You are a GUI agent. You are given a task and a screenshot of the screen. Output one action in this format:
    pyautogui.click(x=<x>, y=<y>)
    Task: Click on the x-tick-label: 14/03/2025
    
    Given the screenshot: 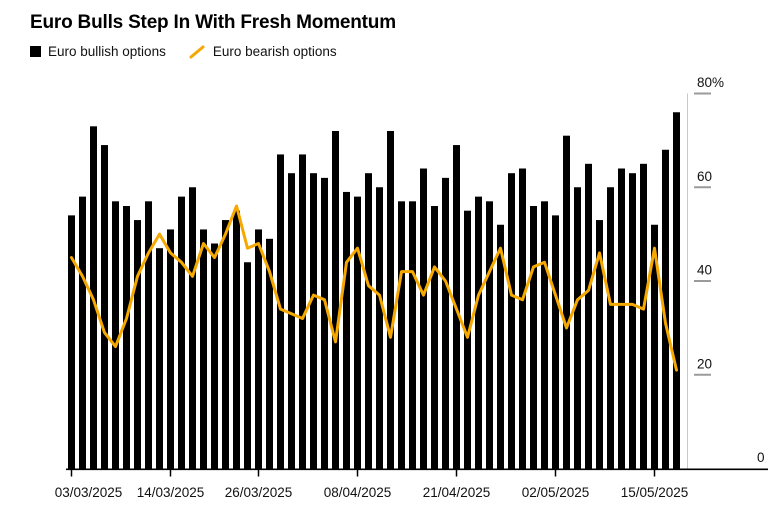 What is the action you would take?
    pyautogui.click(x=171, y=492)
    